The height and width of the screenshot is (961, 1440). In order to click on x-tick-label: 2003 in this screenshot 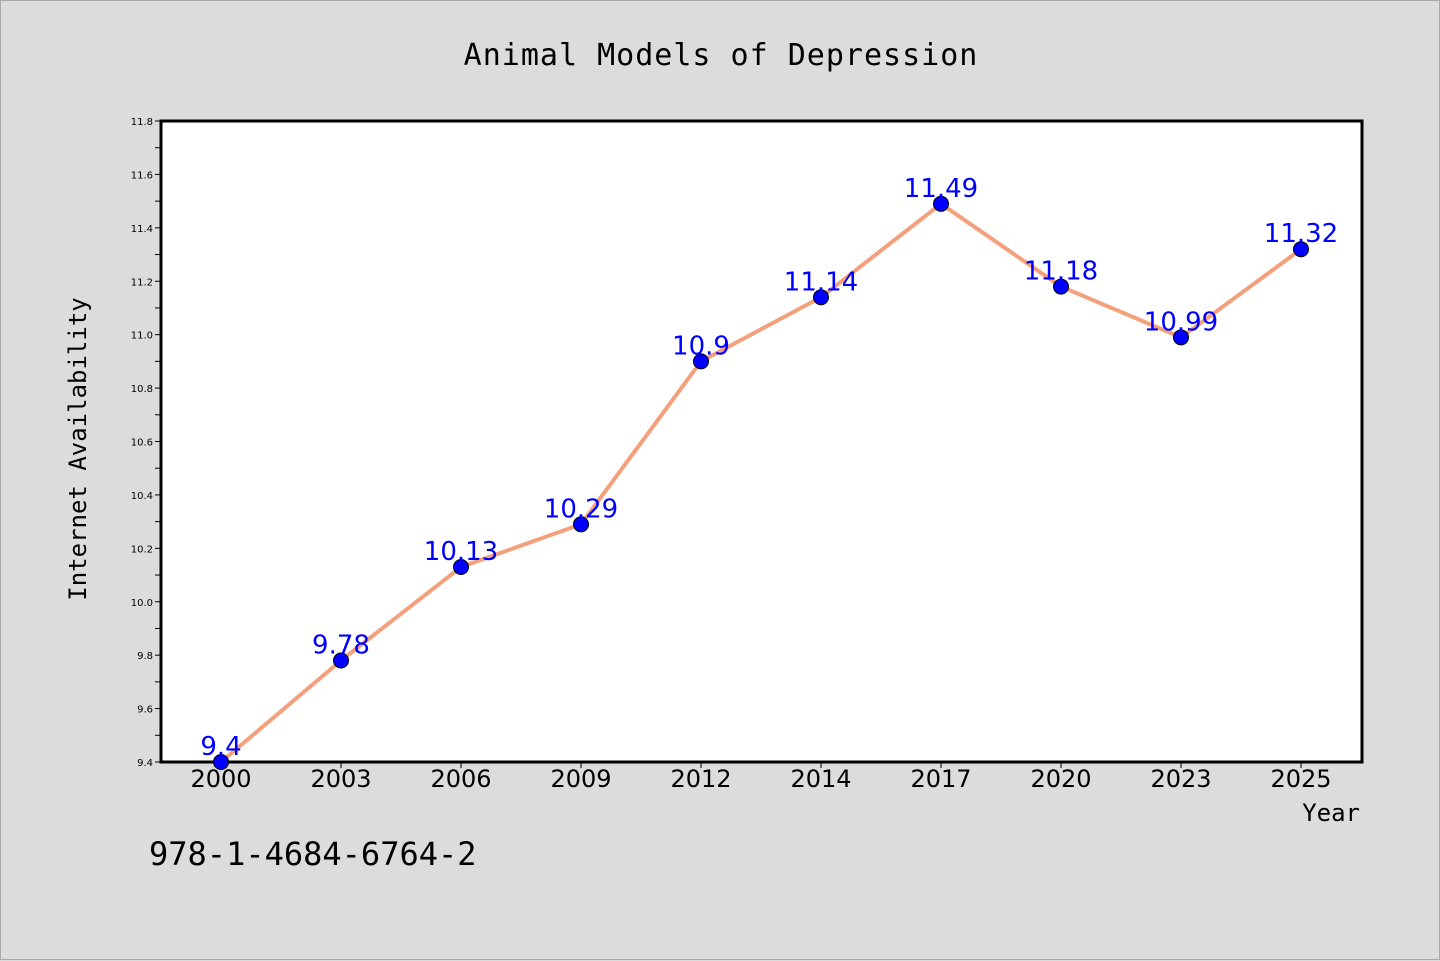, I will do `click(340, 779)`.